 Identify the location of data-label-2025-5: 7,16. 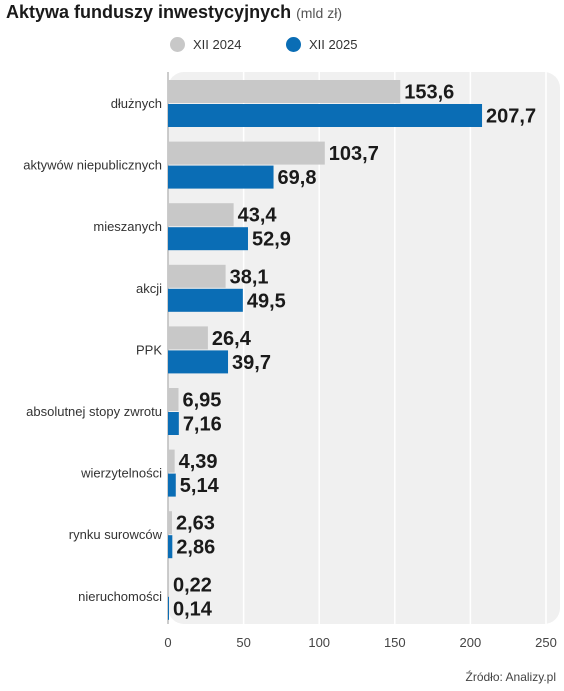
(202, 425).